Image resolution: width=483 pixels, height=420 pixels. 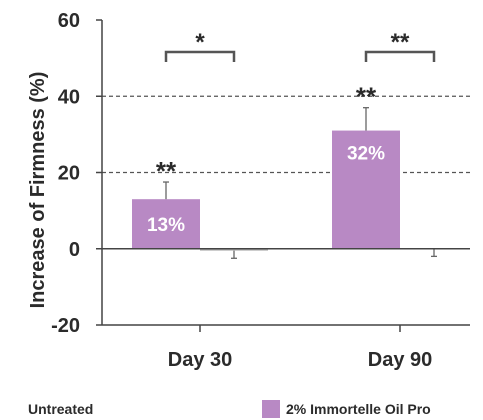 What do you see at coordinates (69, 97) in the screenshot?
I see `y-tick-label: 40` at bounding box center [69, 97].